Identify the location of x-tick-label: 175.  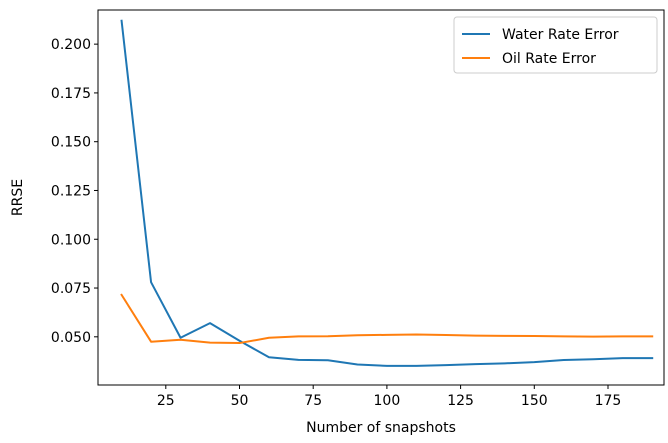
(608, 401).